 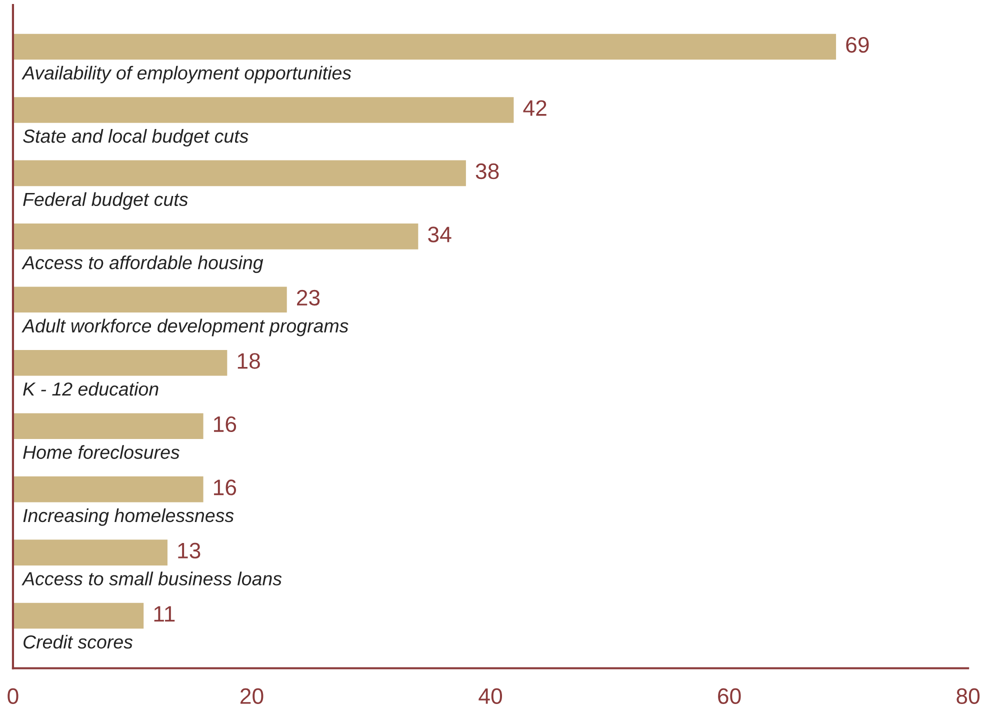 What do you see at coordinates (135, 138) in the screenshot?
I see `y-tick-label: State and local budget cuts` at bounding box center [135, 138].